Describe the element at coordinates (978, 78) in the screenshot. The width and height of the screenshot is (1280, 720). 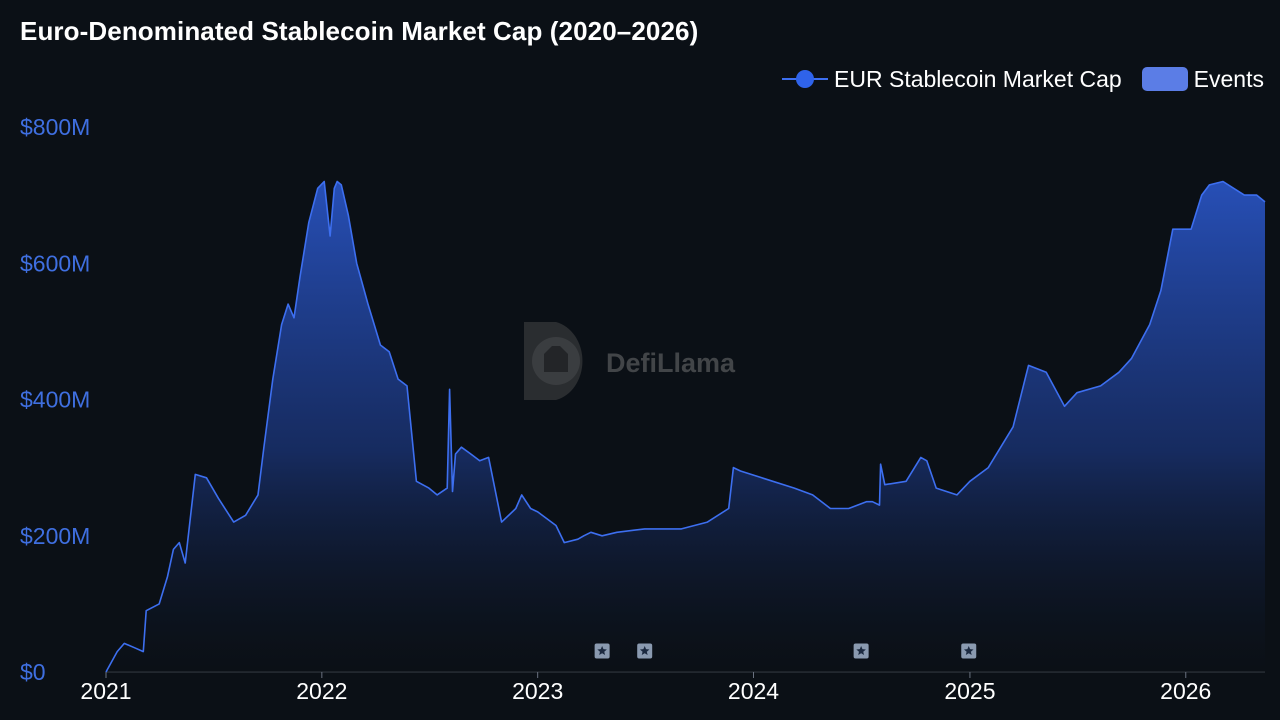
I see `legend-label-market-cap: EUR Stablecoin Market Cap` at that location.